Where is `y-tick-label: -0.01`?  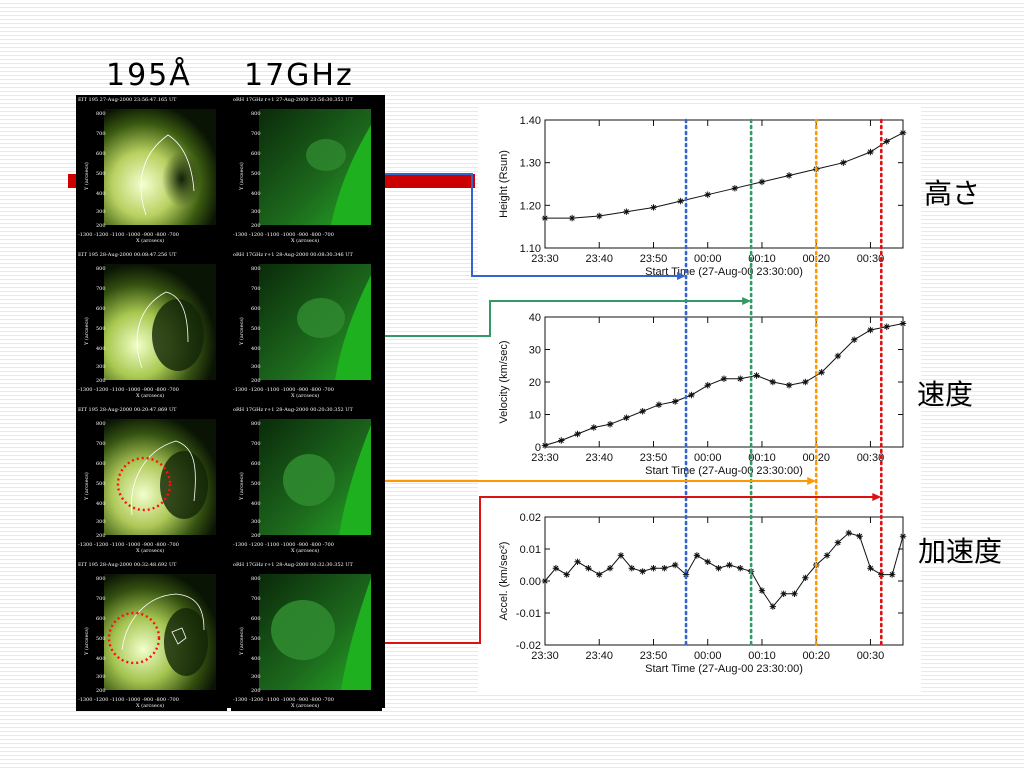 y-tick-label: -0.01 is located at coordinates (528, 614).